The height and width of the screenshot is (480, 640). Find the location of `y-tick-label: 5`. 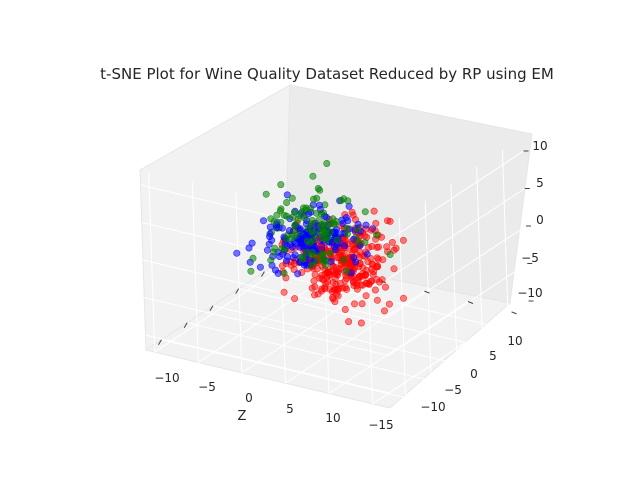

y-tick-label: 5 is located at coordinates (493, 356).